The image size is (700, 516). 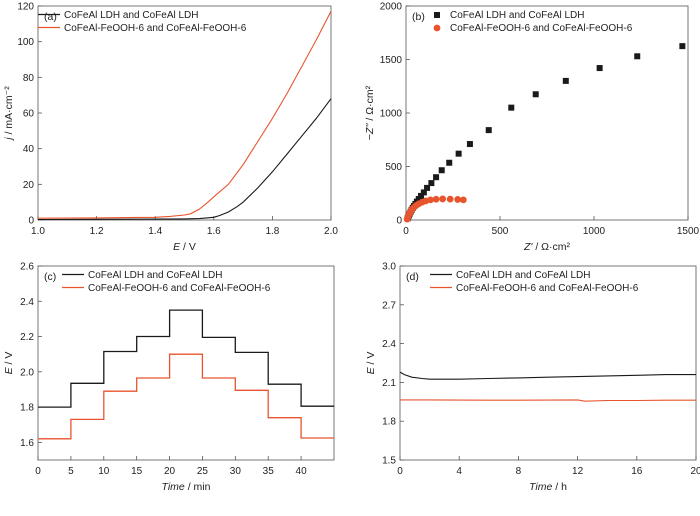 I want to click on y-tick-label: 80, so click(x=29, y=78).